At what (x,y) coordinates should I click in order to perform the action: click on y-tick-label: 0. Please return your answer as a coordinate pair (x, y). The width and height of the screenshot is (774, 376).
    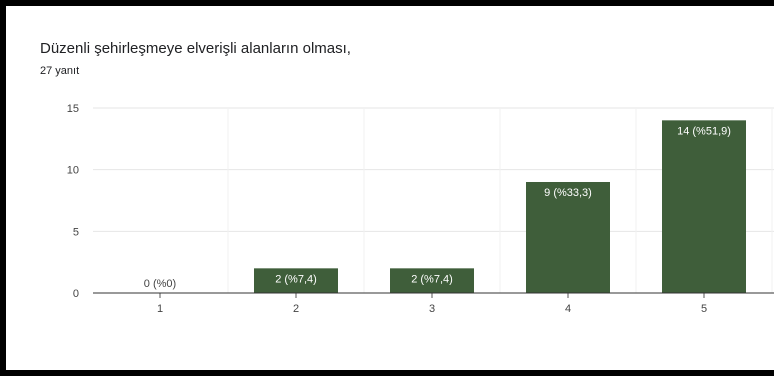
    Looking at the image, I should click on (76, 294).